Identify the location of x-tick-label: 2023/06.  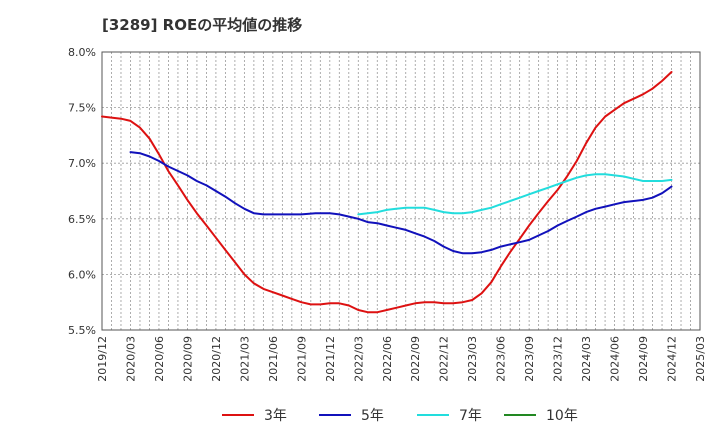
(501, 359).